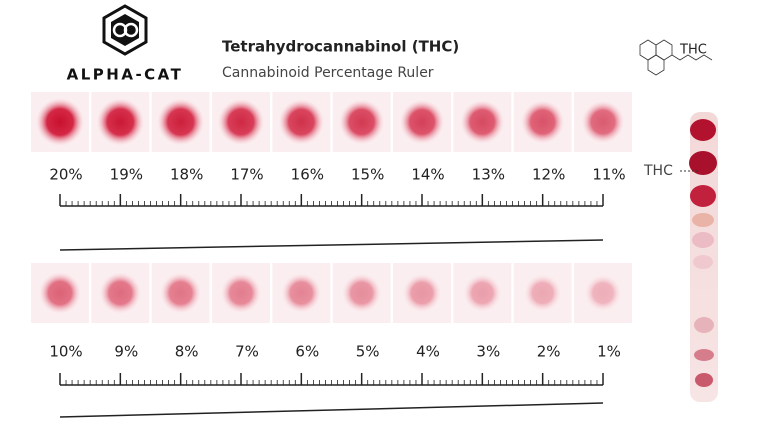 The image size is (770, 428). Describe the element at coordinates (428, 352) in the screenshot. I see `percent-label: 4%` at that location.